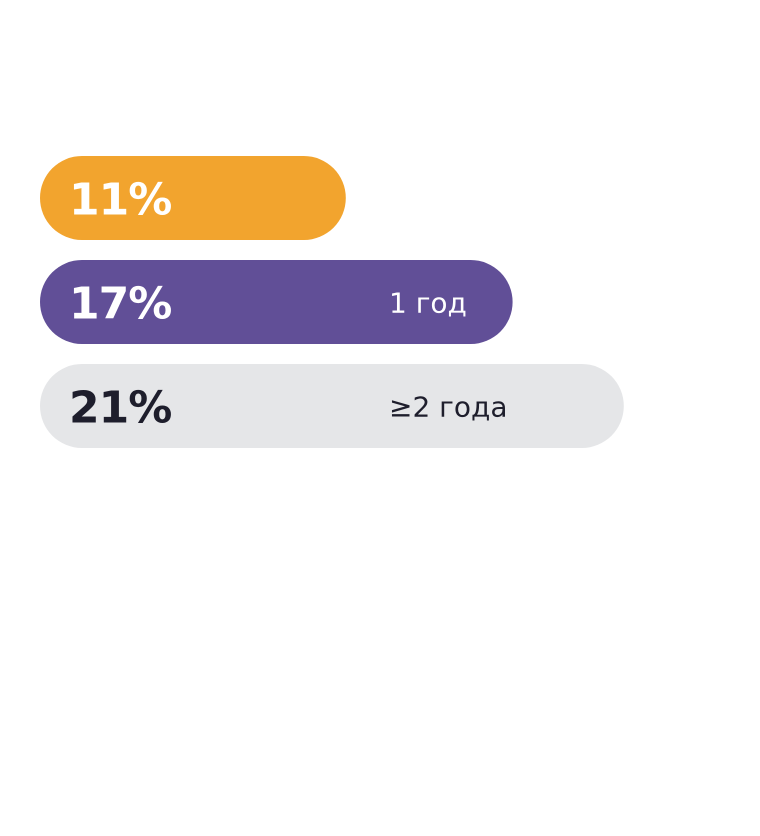 The height and width of the screenshot is (836, 760). What do you see at coordinates (448, 407) in the screenshot?
I see `category-label: ≥2 года` at bounding box center [448, 407].